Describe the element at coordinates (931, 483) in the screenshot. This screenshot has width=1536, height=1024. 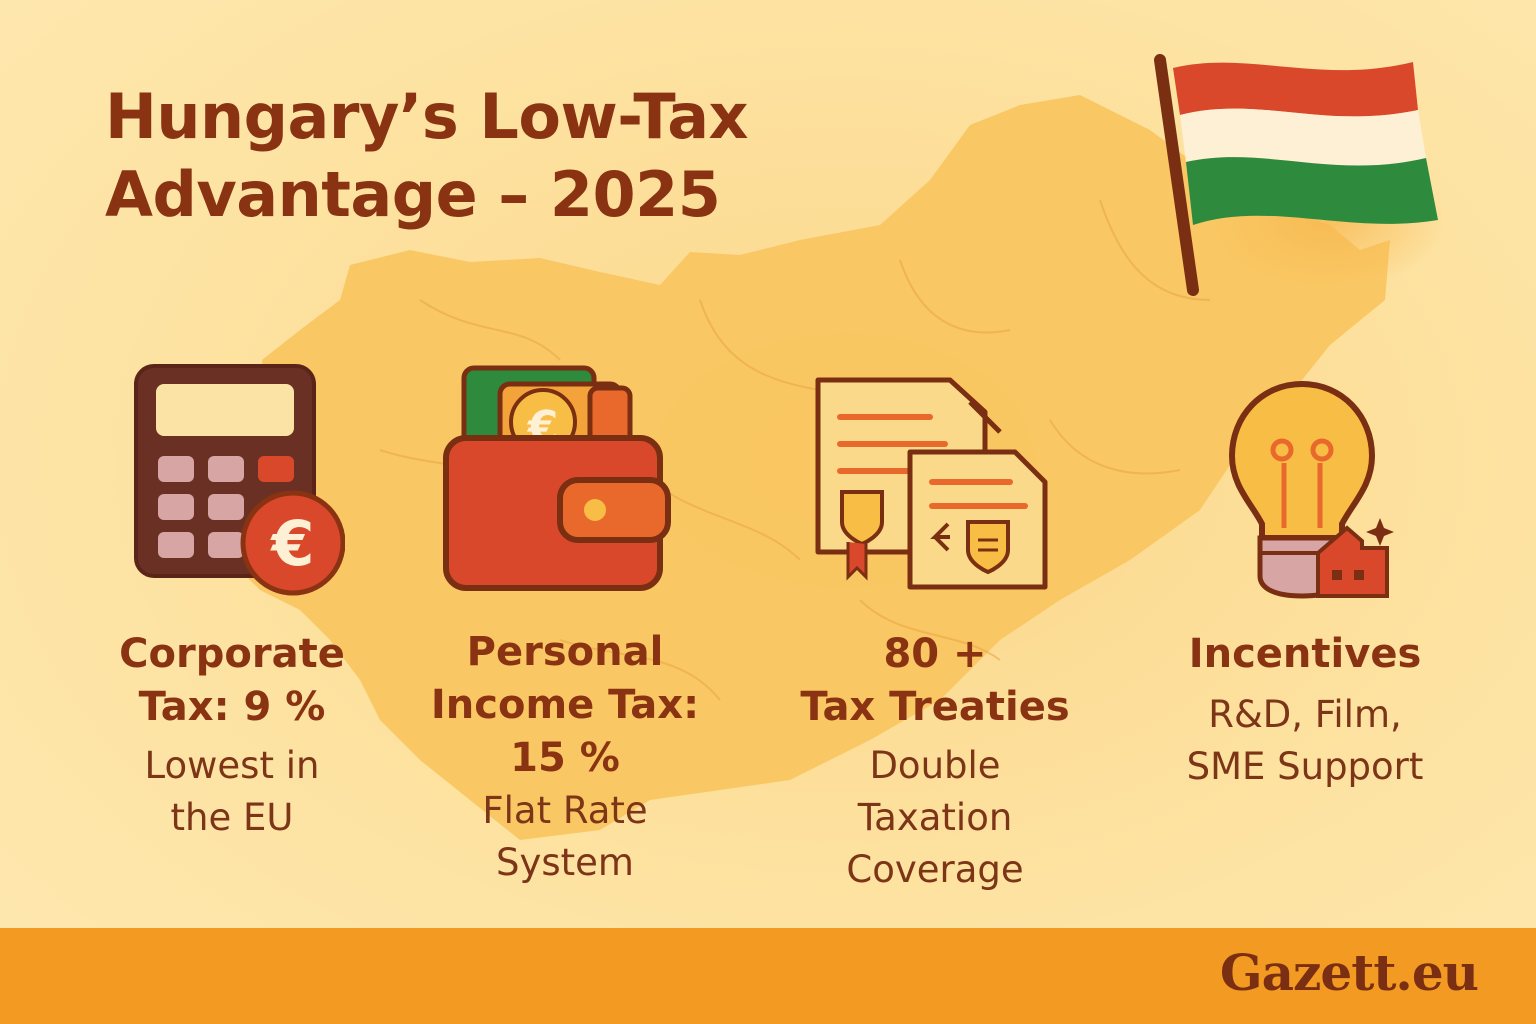
I see `documents-icon` at that location.